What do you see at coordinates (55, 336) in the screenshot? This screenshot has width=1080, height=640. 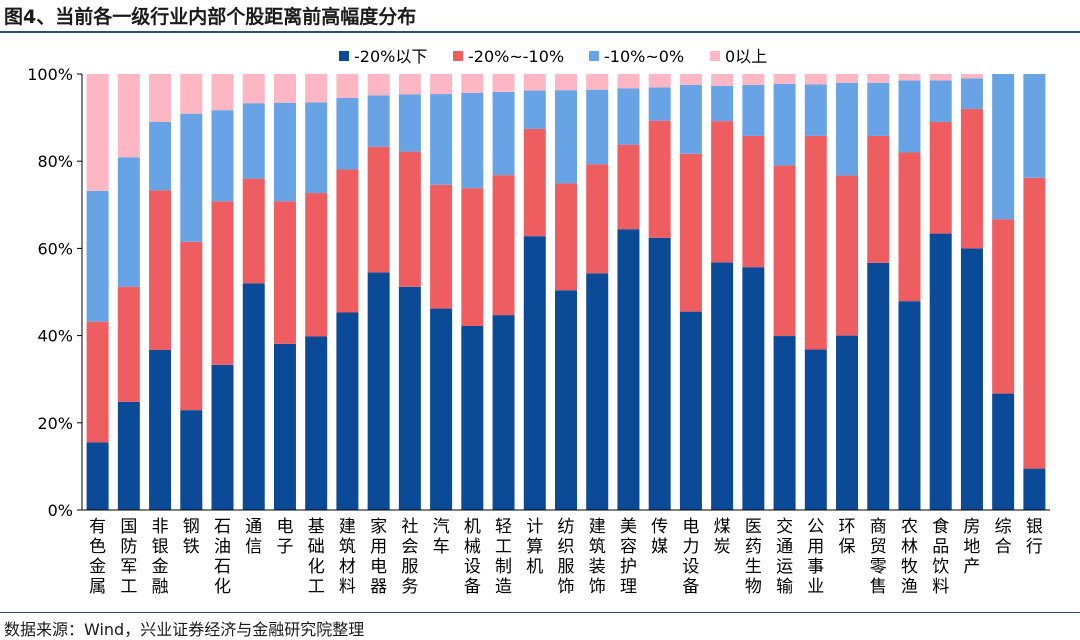 I see `y-tick-label: 40%` at bounding box center [55, 336].